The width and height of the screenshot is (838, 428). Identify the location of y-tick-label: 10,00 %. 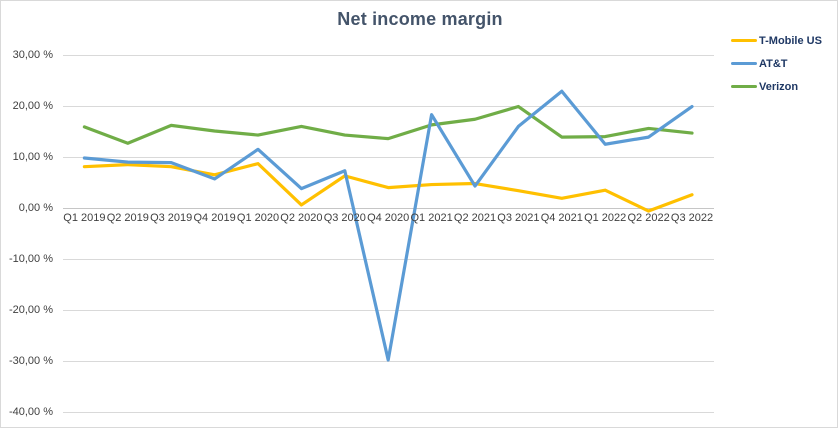
(32, 157).